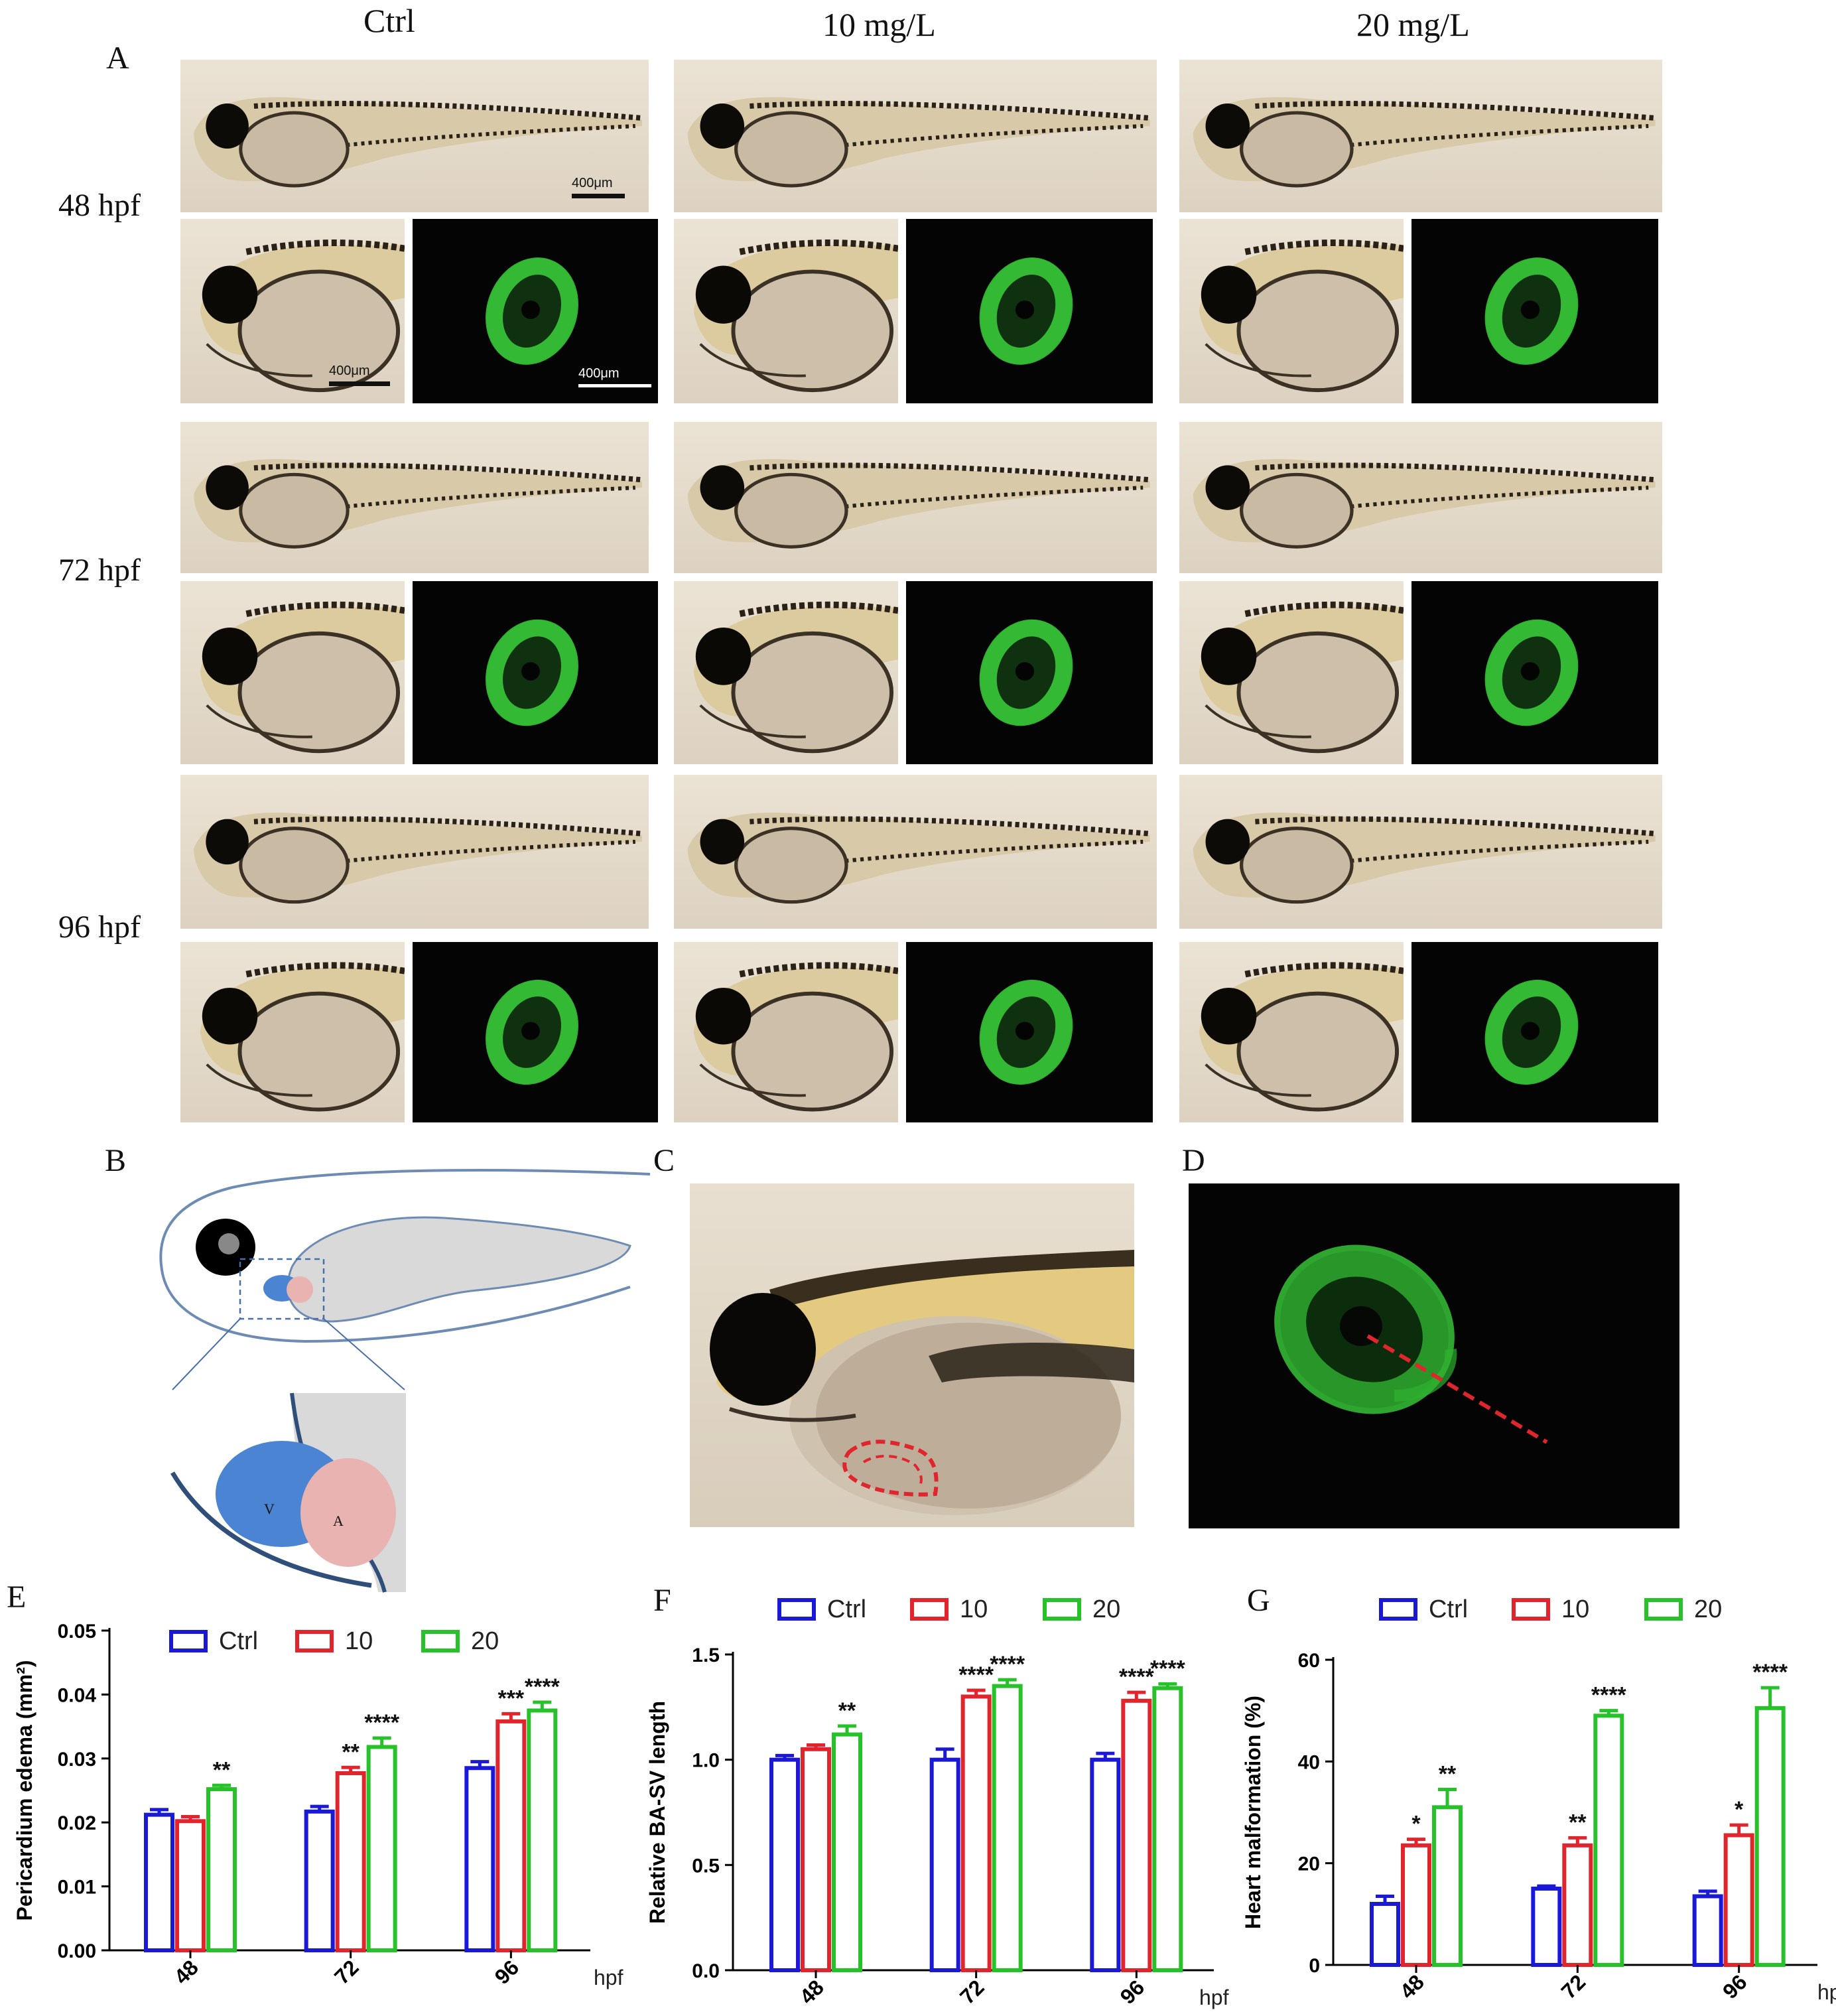 This screenshot has height=2016, width=1836. Describe the element at coordinates (879, 25) in the screenshot. I see `column-header-10mgl: 10 mg/L` at that location.